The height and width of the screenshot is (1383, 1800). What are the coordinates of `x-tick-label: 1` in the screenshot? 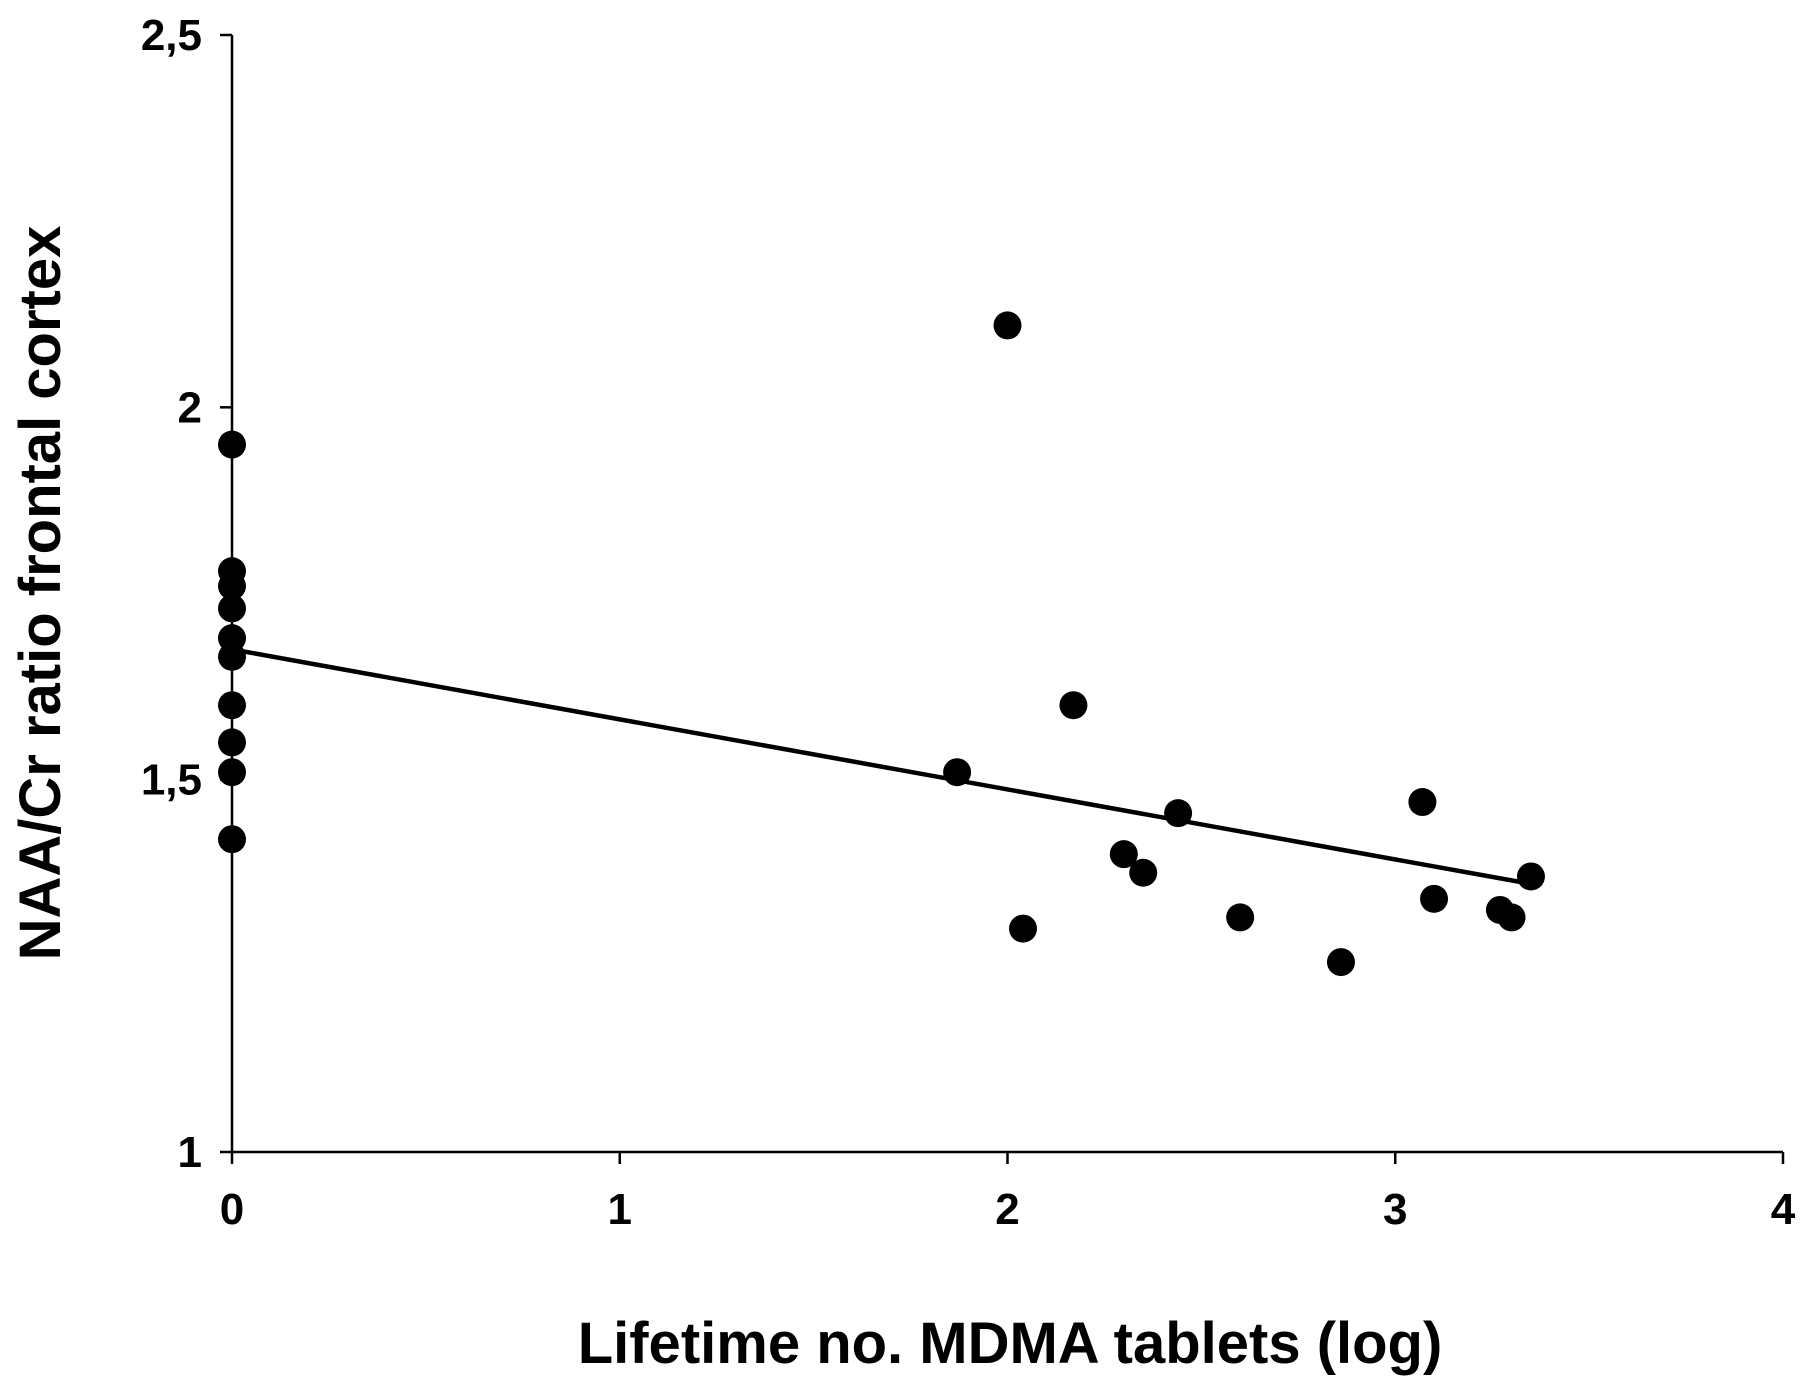 It's located at (620, 1209).